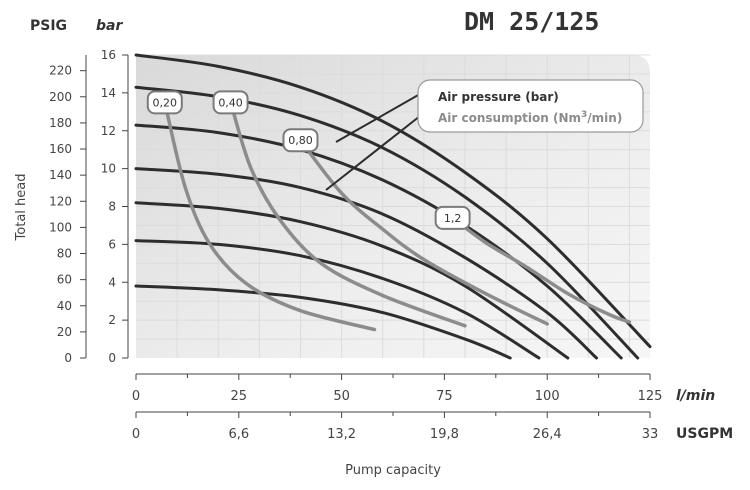  Describe the element at coordinates (108, 169) in the screenshot. I see `bar-tick-label: 10` at that location.